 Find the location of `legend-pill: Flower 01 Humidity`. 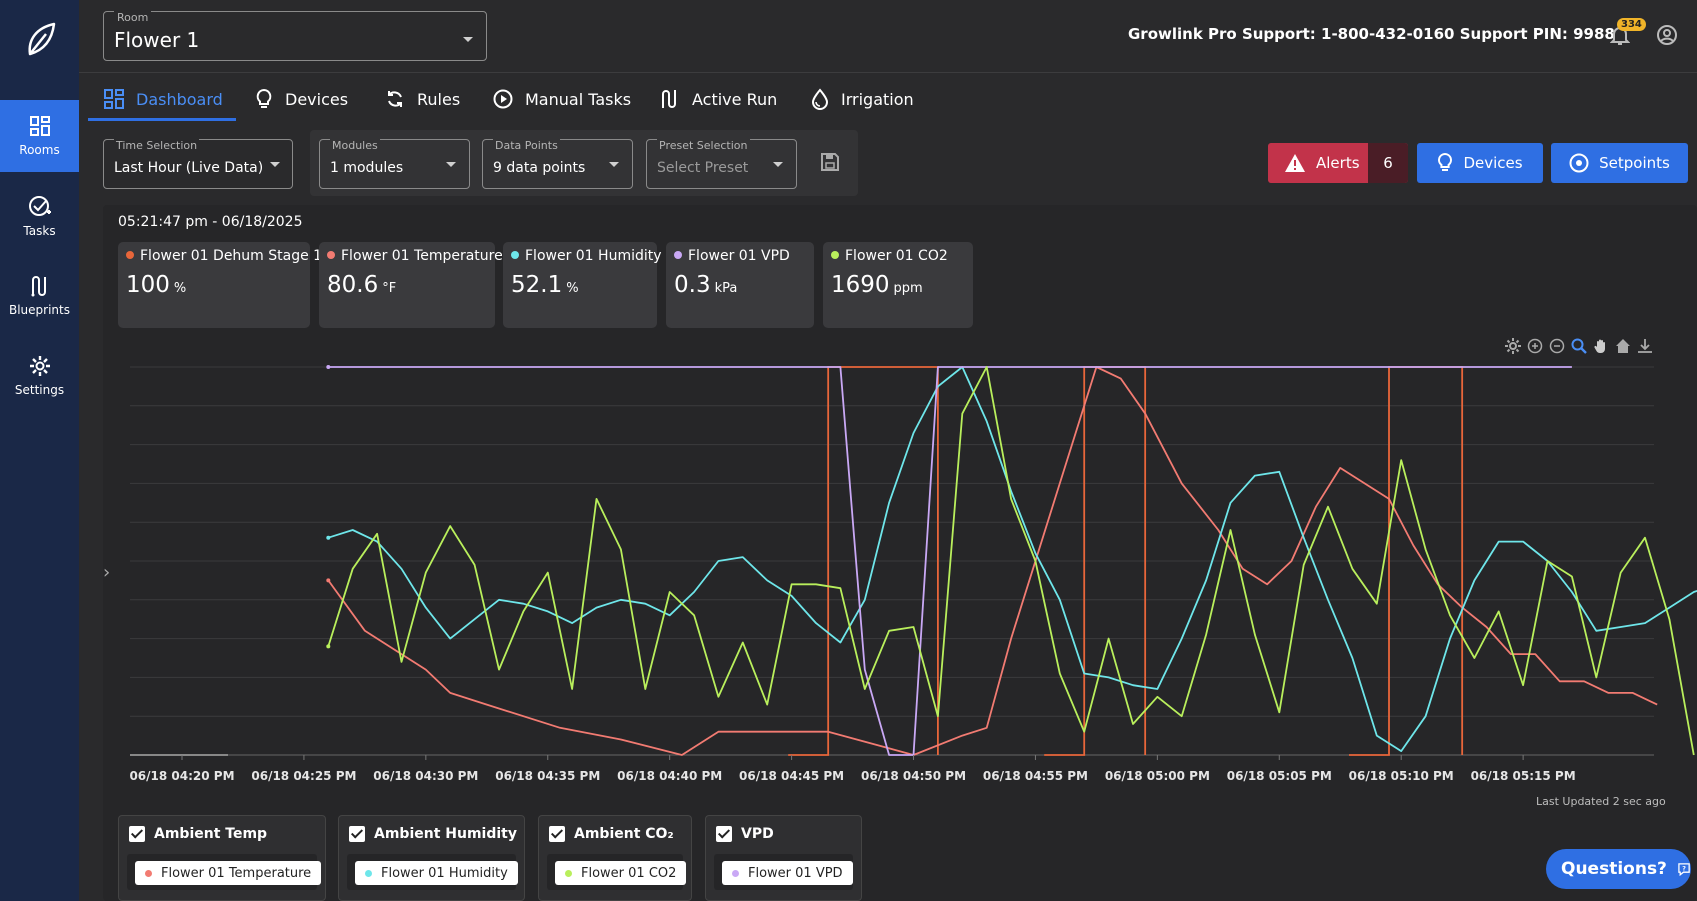

legend-pill: Flower 01 Humidity is located at coordinates (436, 873).